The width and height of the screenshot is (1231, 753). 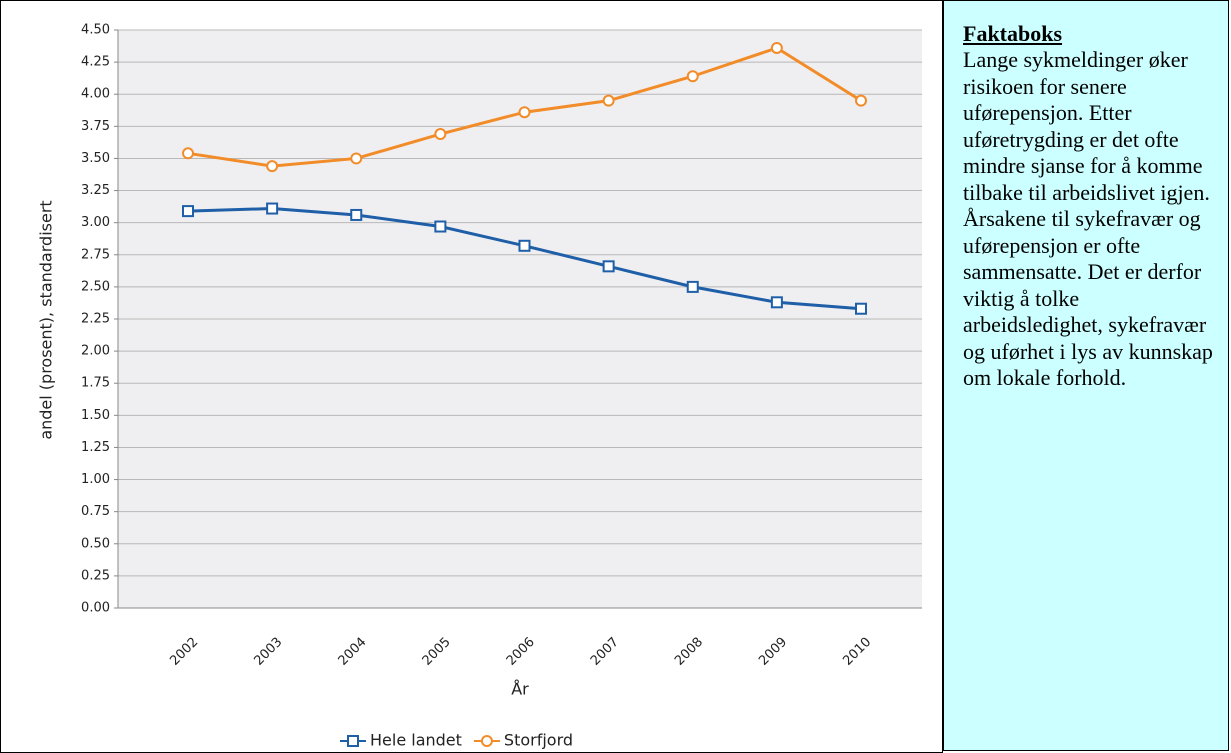 What do you see at coordinates (95, 351) in the screenshot?
I see `y-tick-label: 2.00` at bounding box center [95, 351].